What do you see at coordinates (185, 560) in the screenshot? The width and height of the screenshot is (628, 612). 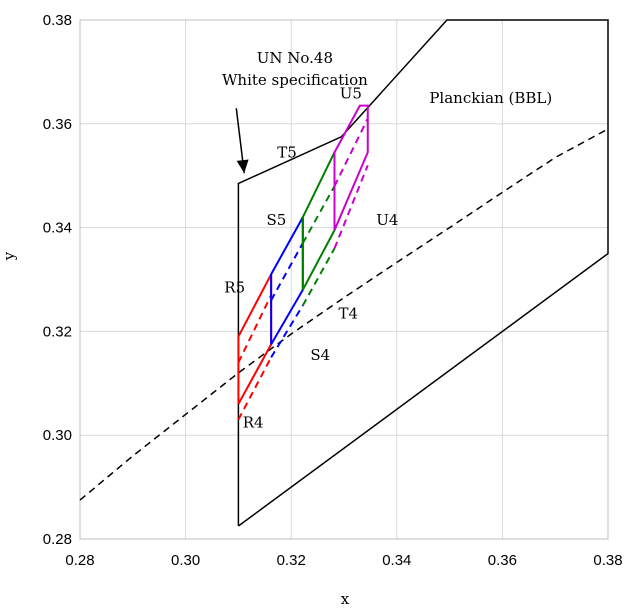 I see `x-tick-label: 0.30` at bounding box center [185, 560].